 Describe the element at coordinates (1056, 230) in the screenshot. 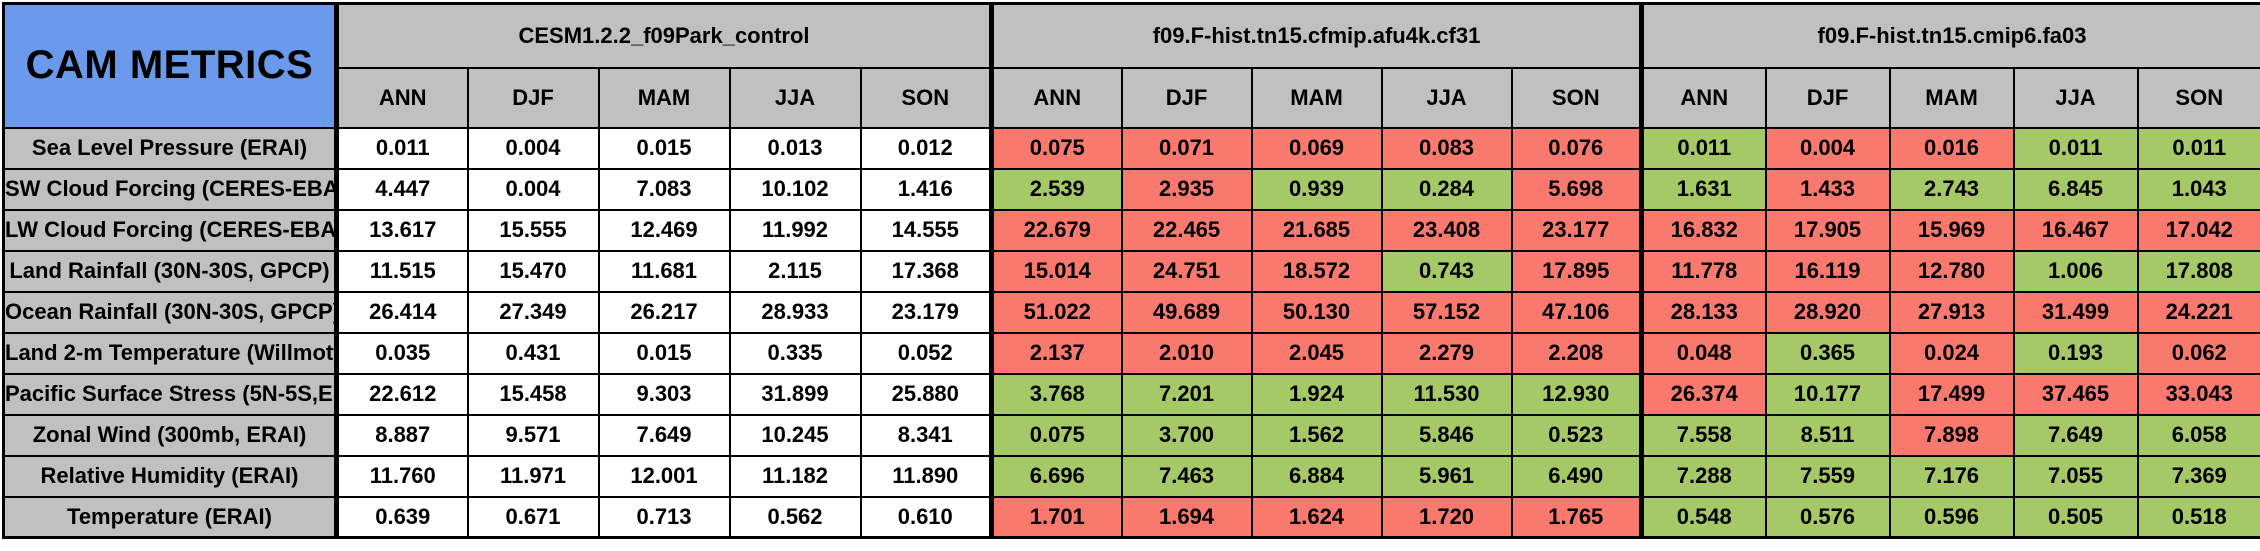

I see `metric-value-cell: 22.679` at that location.